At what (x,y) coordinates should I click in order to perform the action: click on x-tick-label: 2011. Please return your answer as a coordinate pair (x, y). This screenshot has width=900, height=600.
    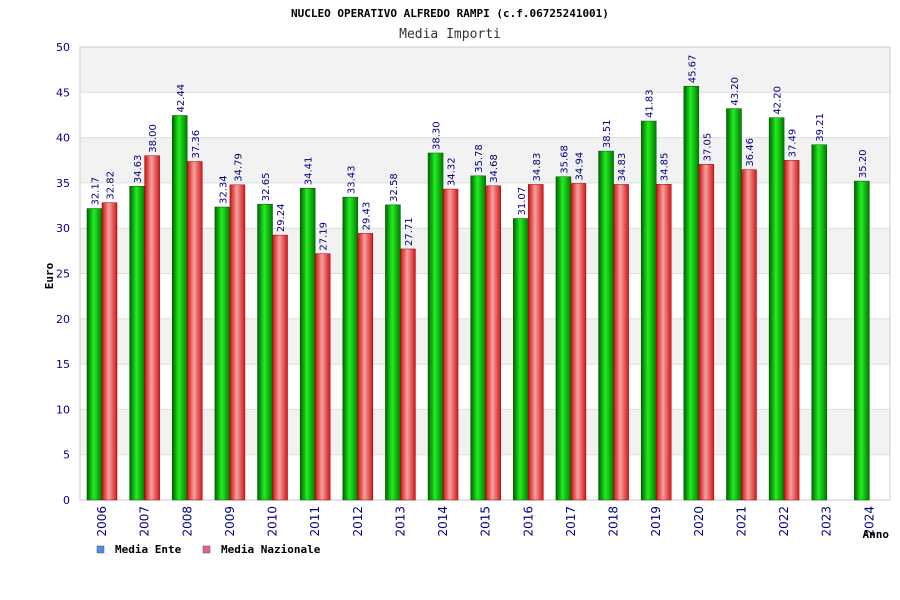
    Looking at the image, I should click on (315, 521).